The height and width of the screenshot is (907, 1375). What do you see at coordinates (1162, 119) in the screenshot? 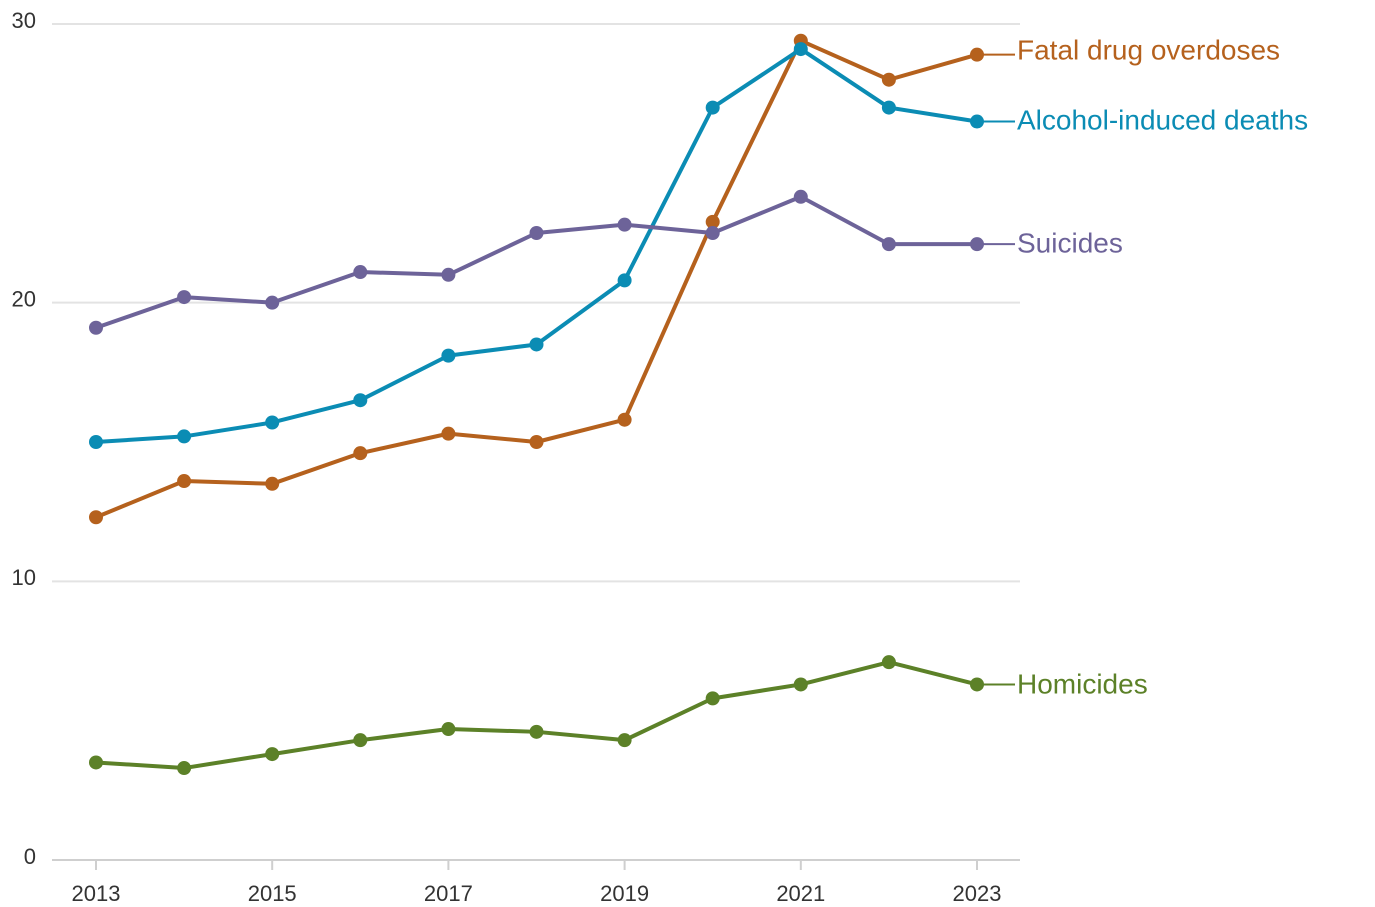
I see `series-label: Alcohol-induced deaths` at bounding box center [1162, 119].